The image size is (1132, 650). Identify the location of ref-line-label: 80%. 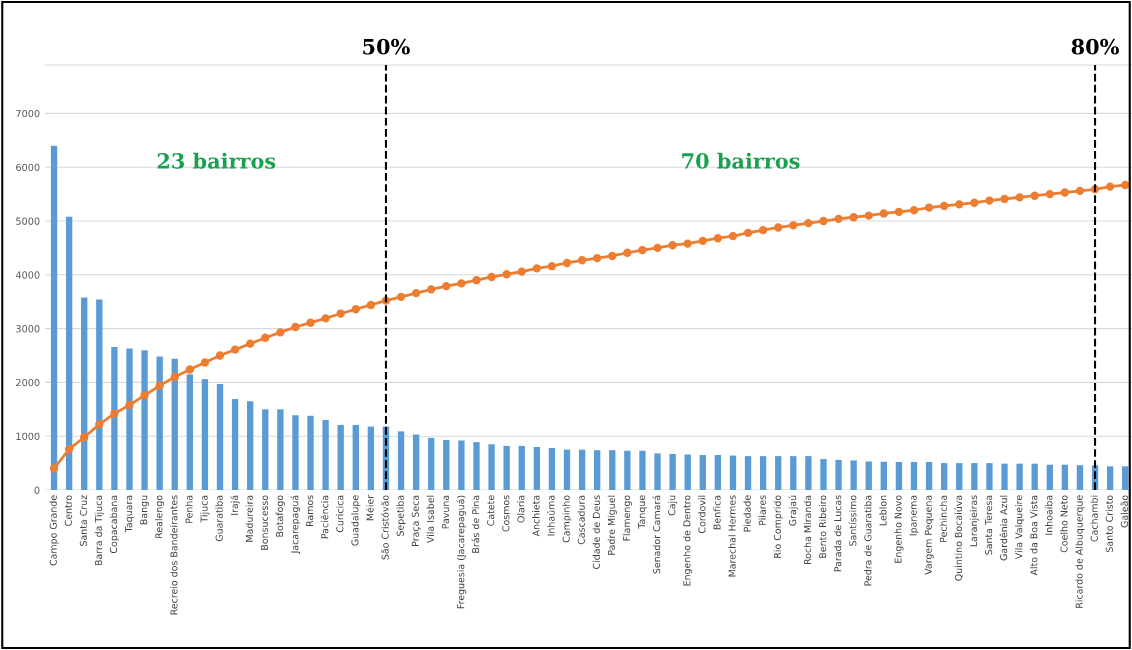
(1095, 46).